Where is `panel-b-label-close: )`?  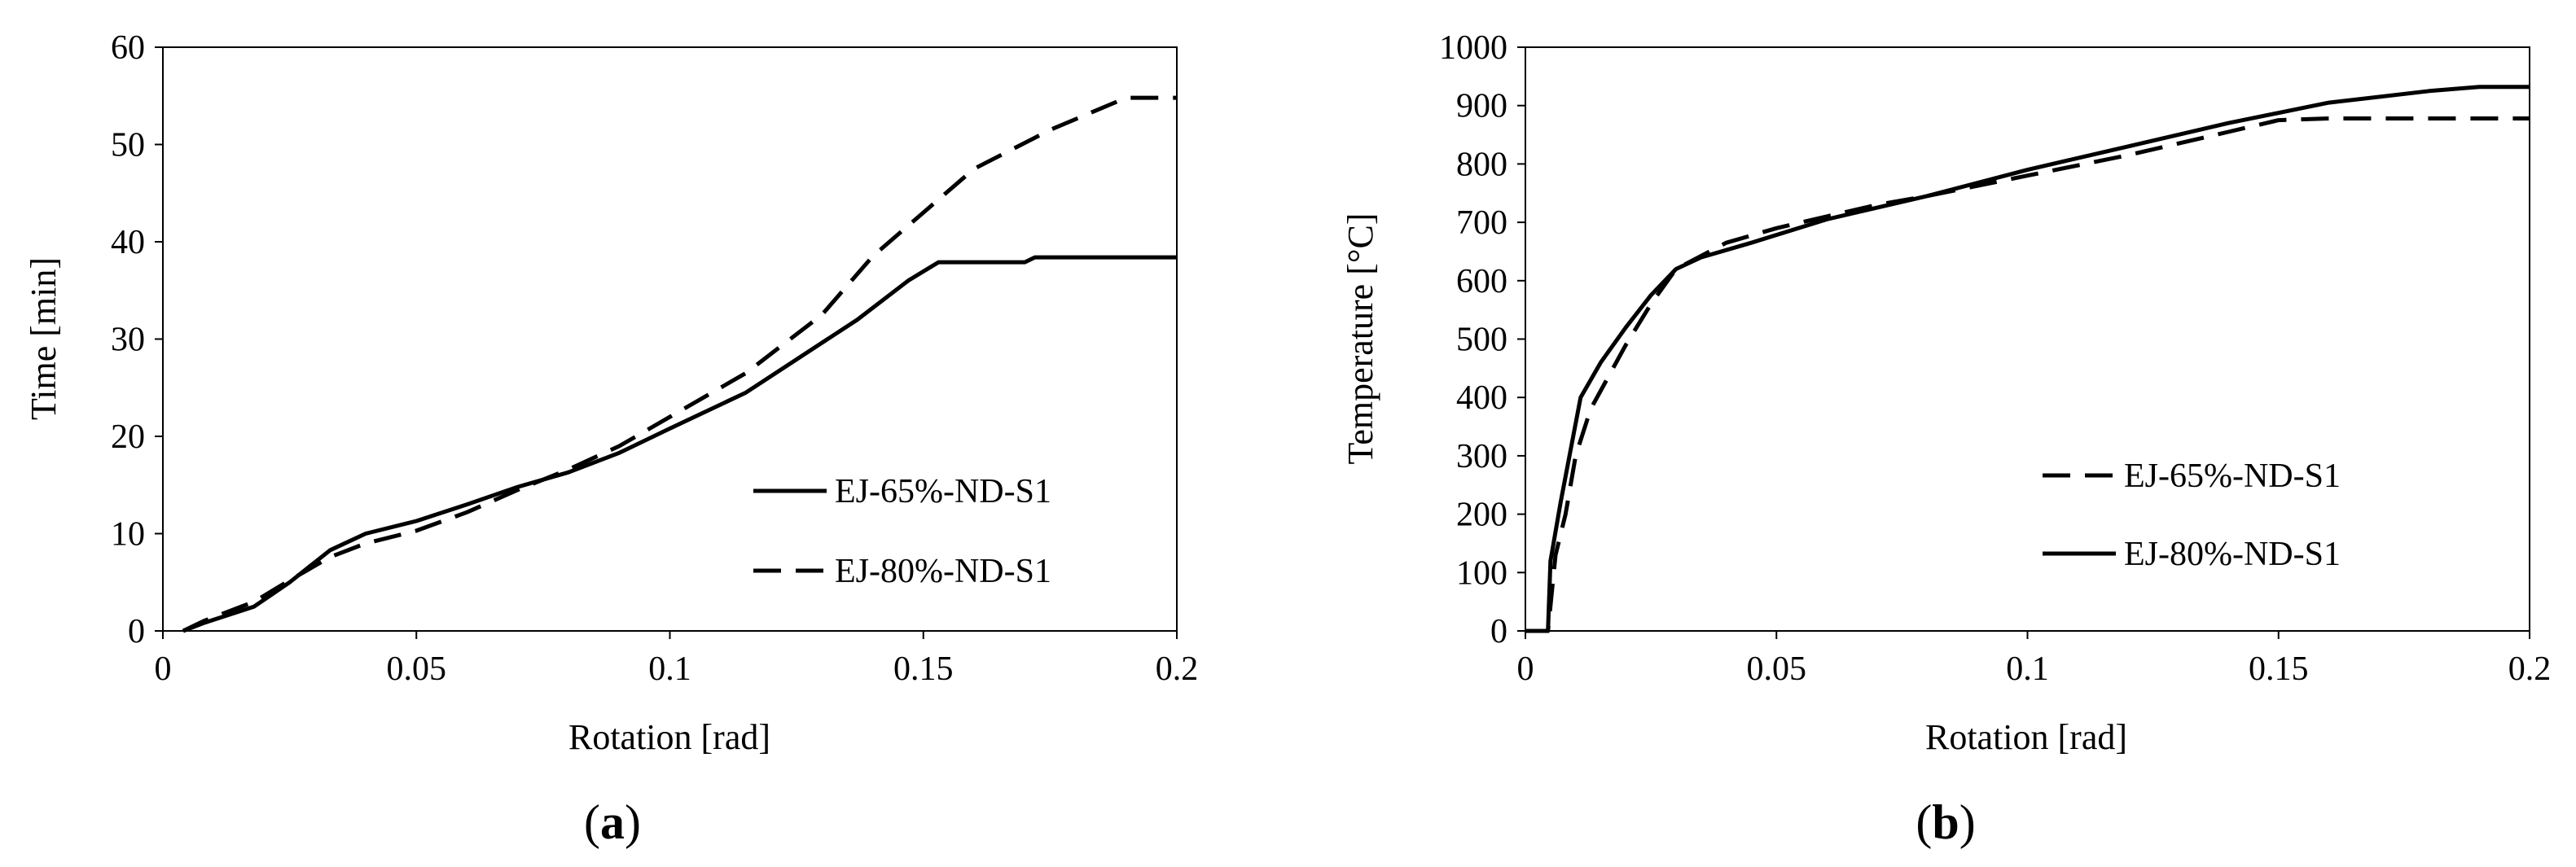
panel-b-label-close: ) is located at coordinates (1967, 822).